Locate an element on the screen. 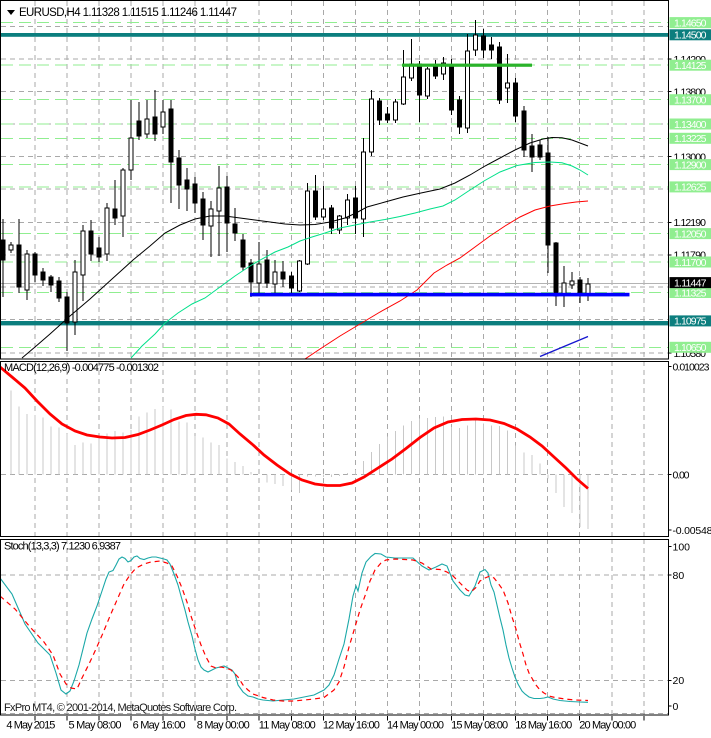 This screenshot has width=711, height=738. svg-text: 1.10650 is located at coordinates (690, 348).